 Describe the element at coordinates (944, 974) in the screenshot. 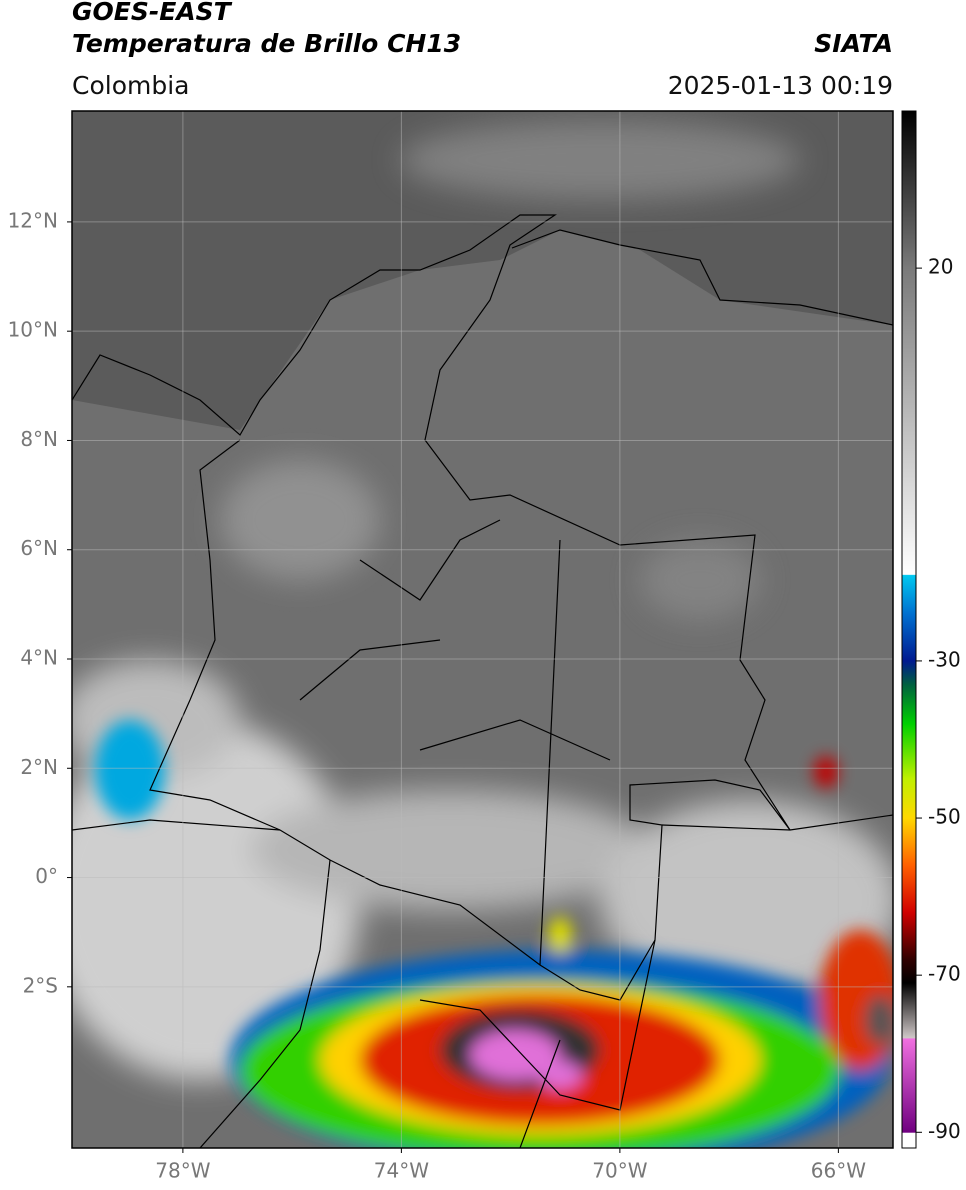

I see `colorbar-label: -70` at that location.